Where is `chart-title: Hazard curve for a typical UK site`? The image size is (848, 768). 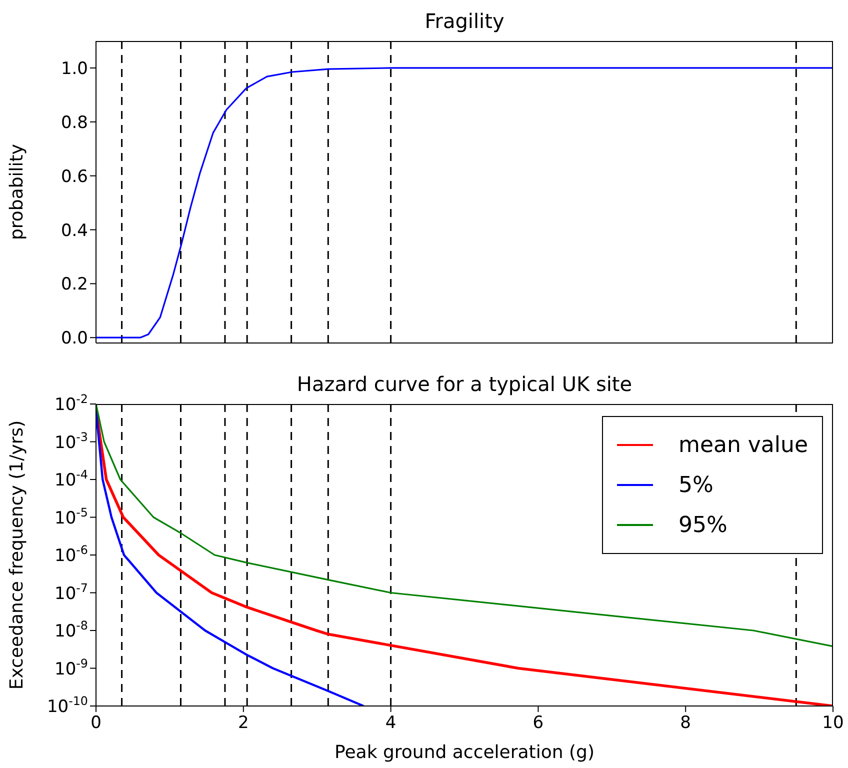
chart-title: Hazard curve for a typical UK site is located at coordinates (465, 384).